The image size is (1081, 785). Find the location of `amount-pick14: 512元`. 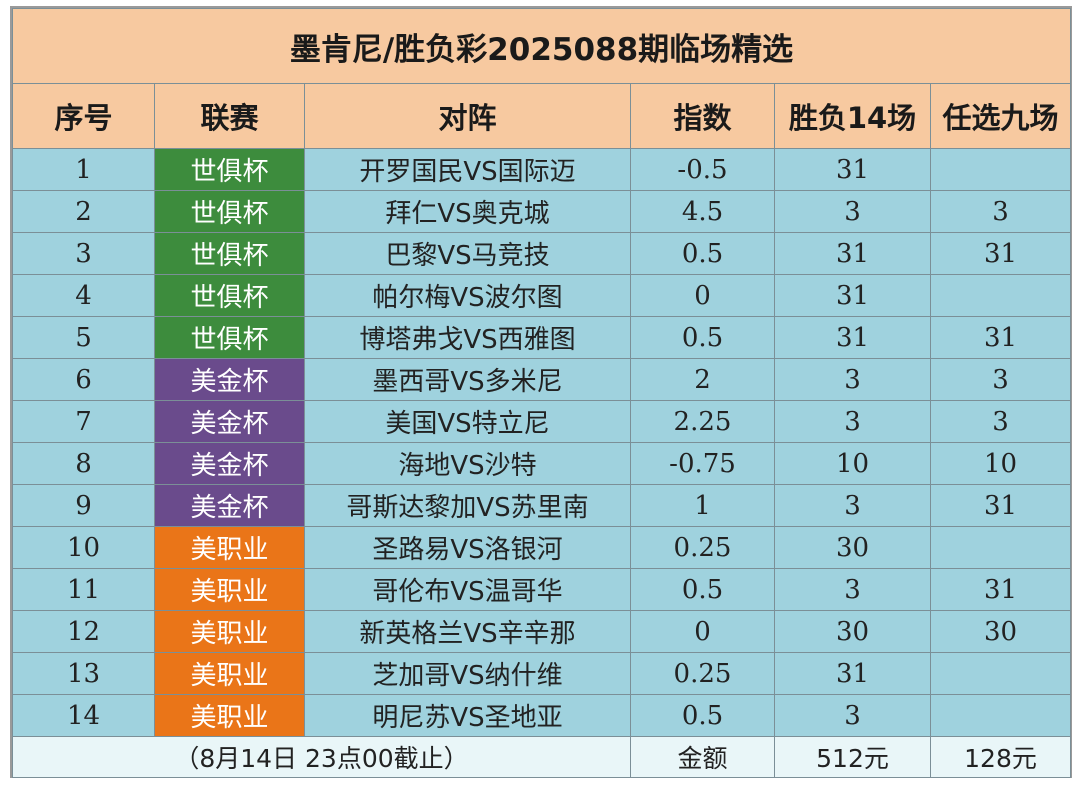

amount-pick14: 512元 is located at coordinates (852, 757).